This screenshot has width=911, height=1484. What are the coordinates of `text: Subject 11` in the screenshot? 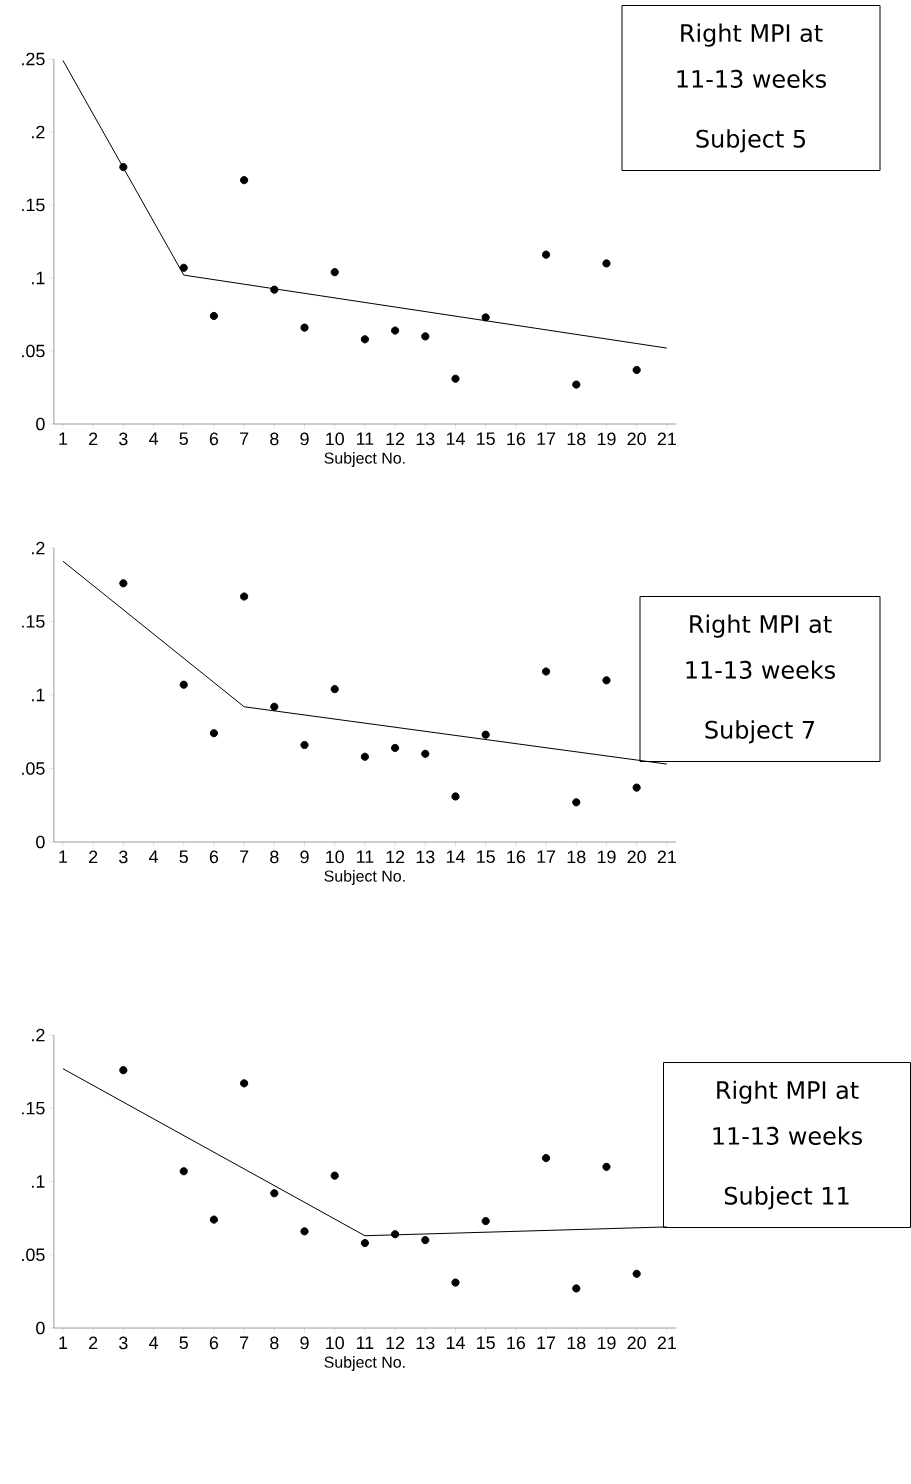 It's located at (786, 1198).